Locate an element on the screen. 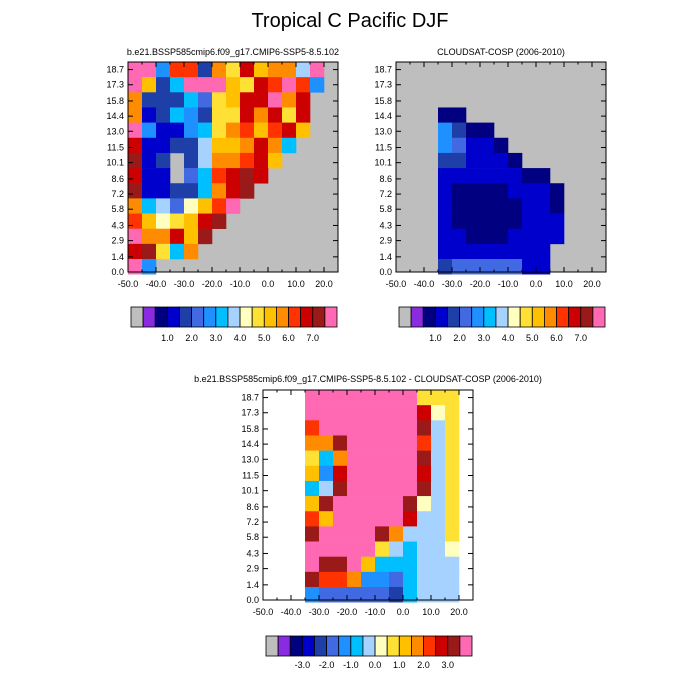  x-tick-label: -10.0 is located at coordinates (375, 612).